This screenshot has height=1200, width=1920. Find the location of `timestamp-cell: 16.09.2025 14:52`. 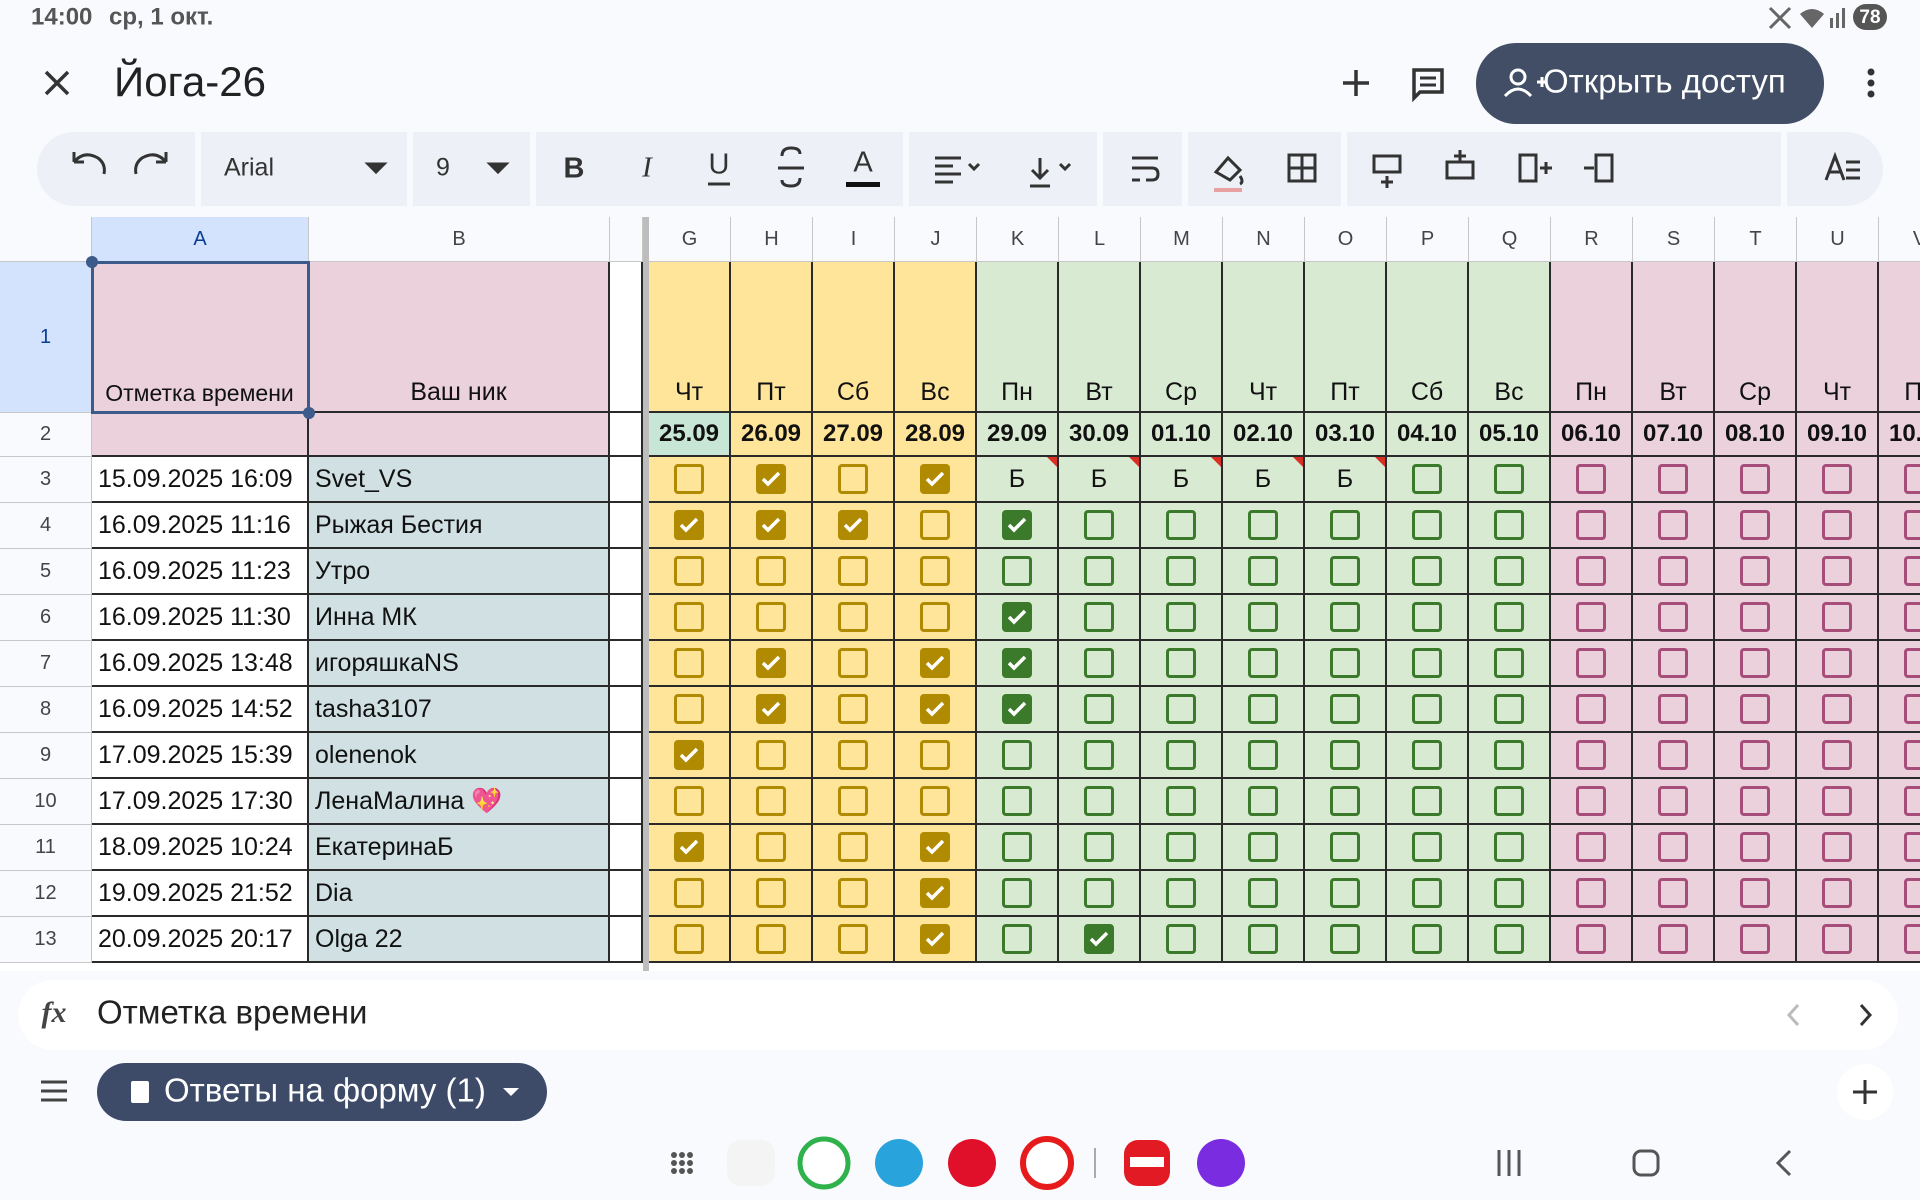

timestamp-cell: 16.09.2025 14:52 is located at coordinates (200, 710).